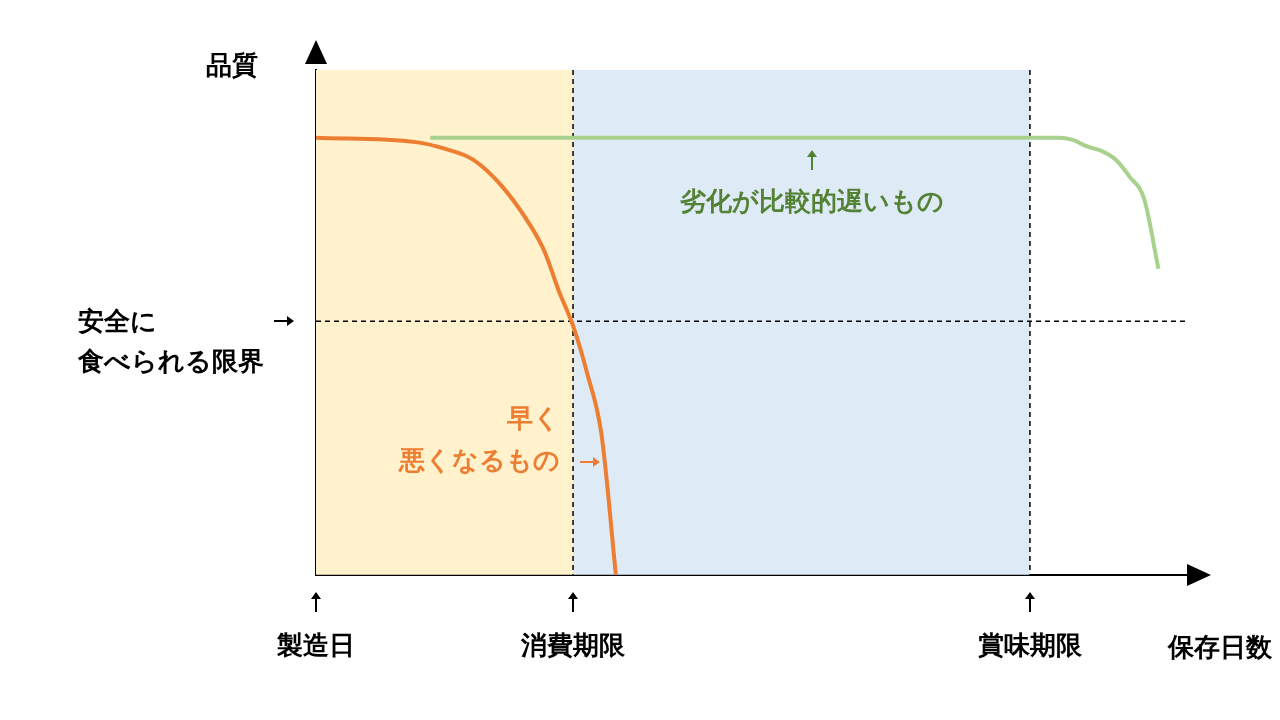  Describe the element at coordinates (1220, 647) in the screenshot. I see `x-axis-title: 保存日数` at that location.